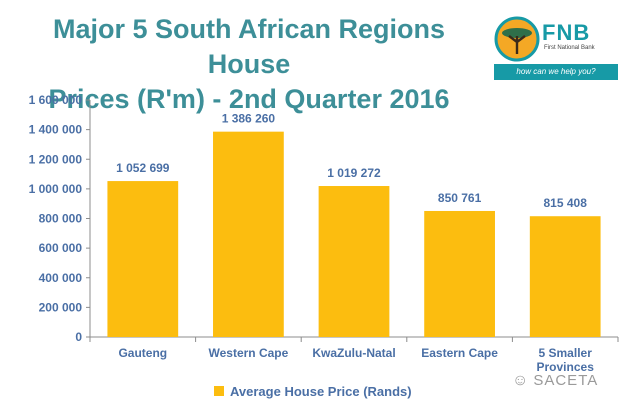  What do you see at coordinates (566, 360) in the screenshot?
I see `x-tick-label: 5 Smaller Provinces` at bounding box center [566, 360].